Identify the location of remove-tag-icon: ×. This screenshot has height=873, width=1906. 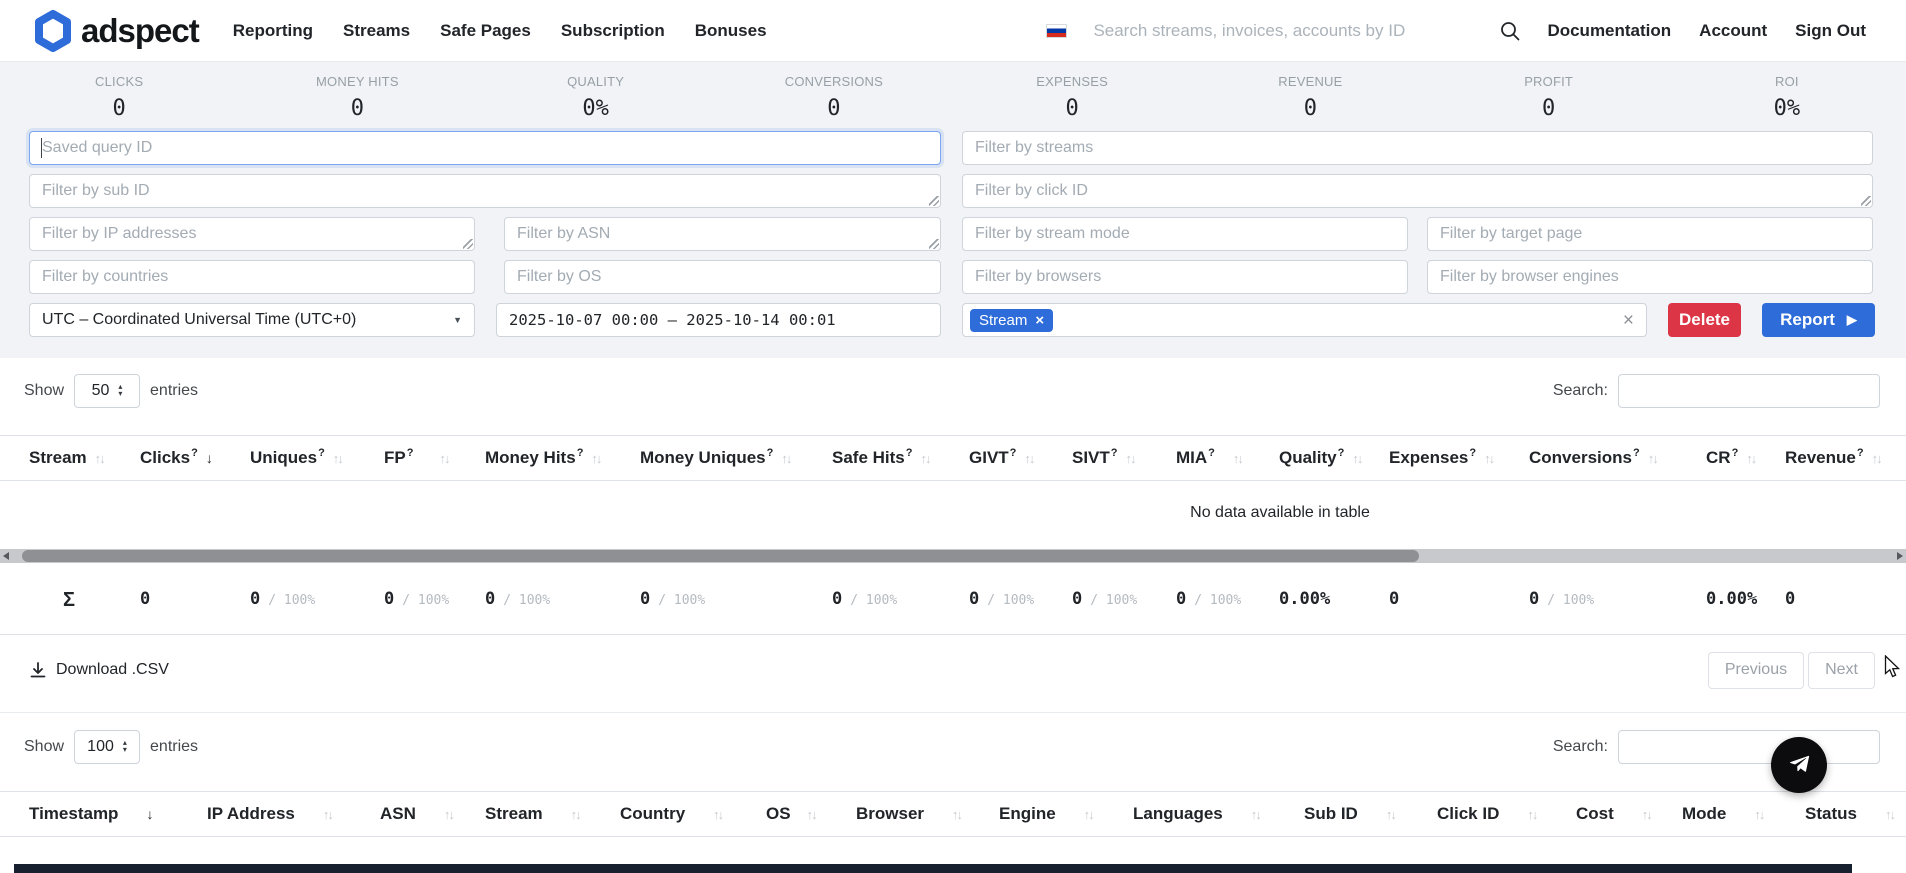
(1040, 320).